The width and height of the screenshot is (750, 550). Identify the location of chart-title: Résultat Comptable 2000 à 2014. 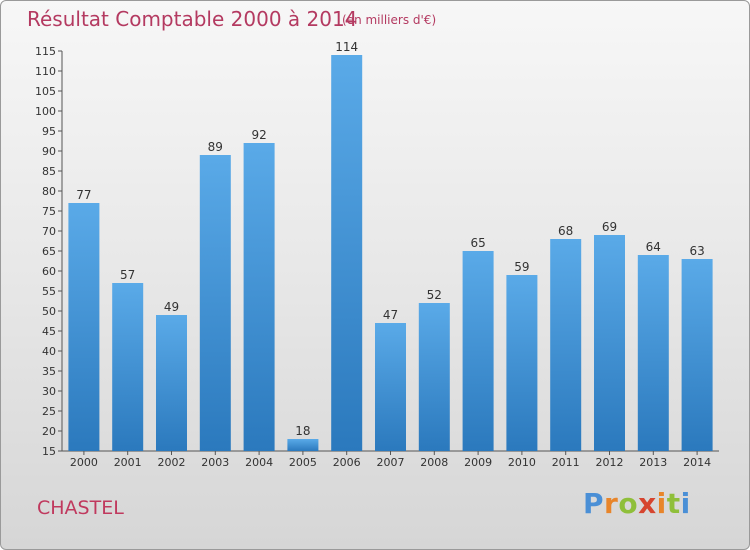
(192, 19).